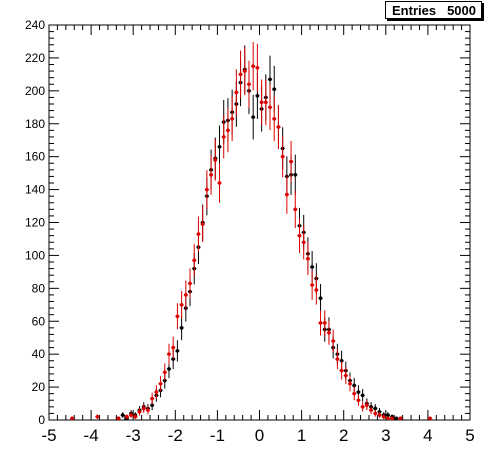  What do you see at coordinates (259, 435) in the screenshot?
I see `x-tick-label: 0` at bounding box center [259, 435].